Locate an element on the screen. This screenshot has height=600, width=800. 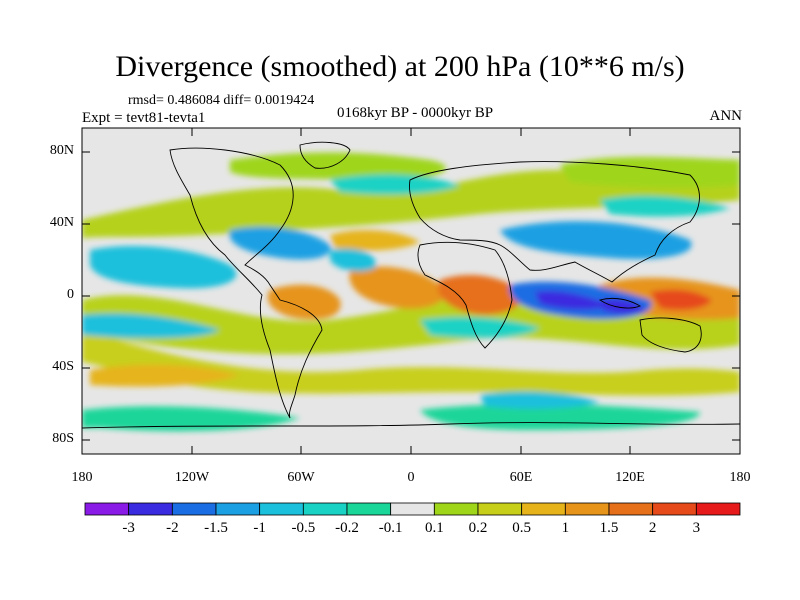
colorbar-label: 0.5 is located at coordinates (522, 528).